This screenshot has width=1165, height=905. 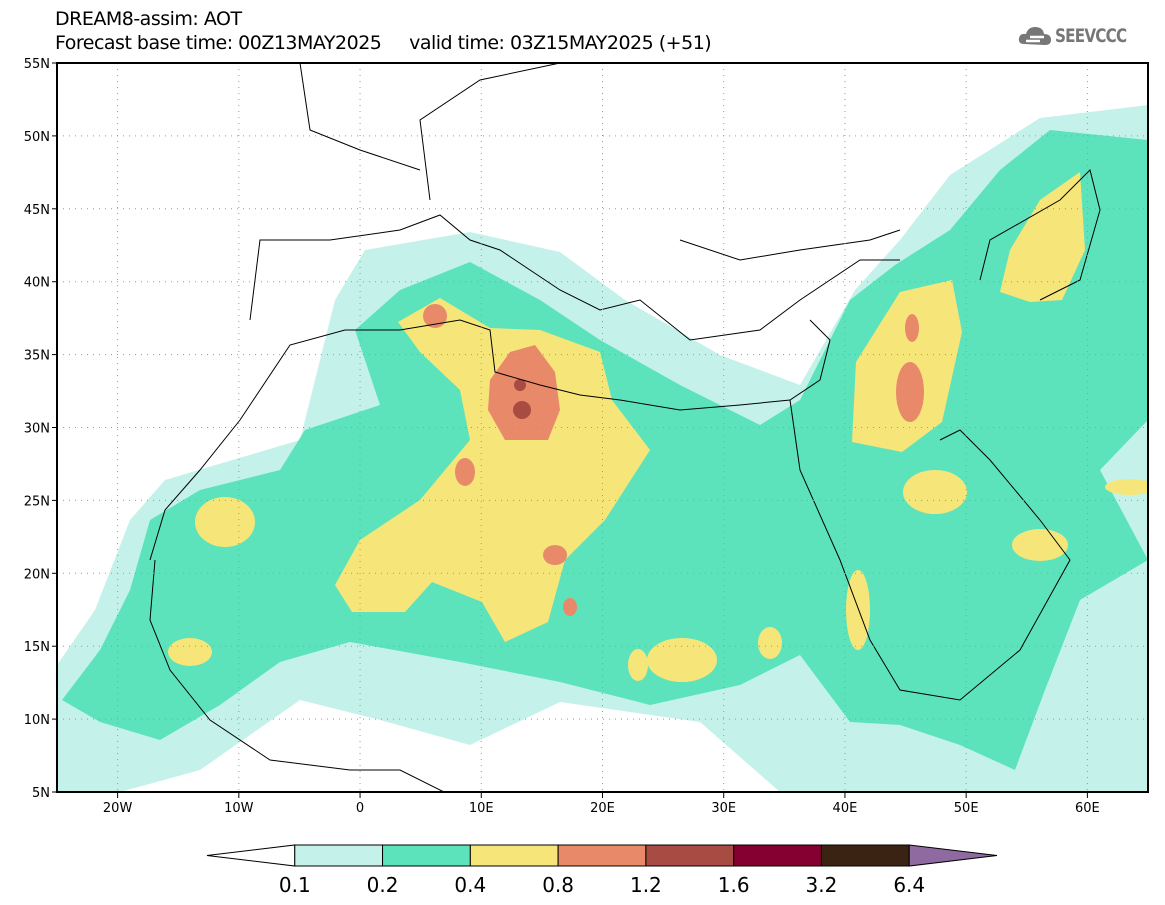 I want to click on lat-tick-label: 40N, so click(x=37, y=283).